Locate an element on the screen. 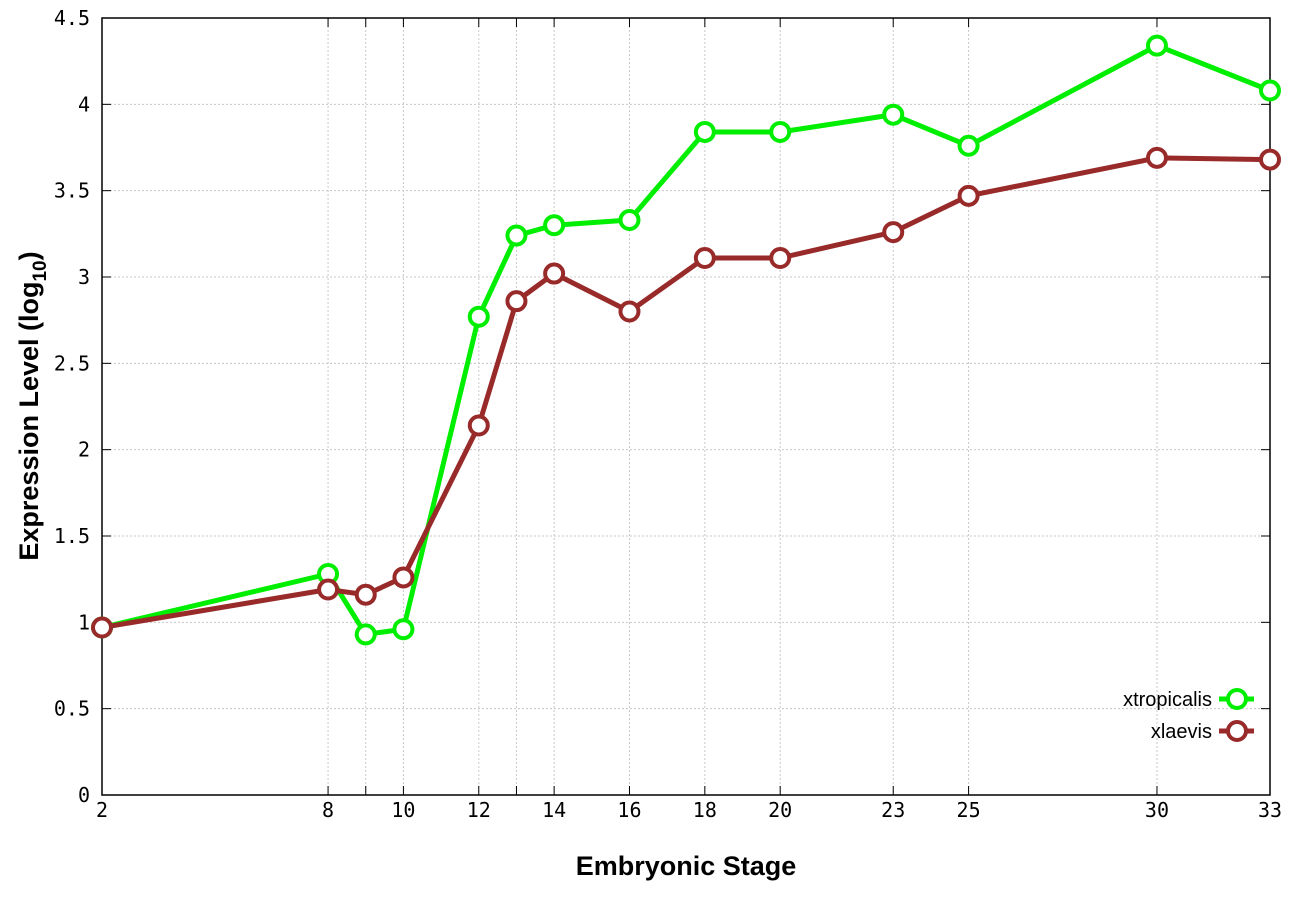 This screenshot has height=907, width=1296. y-tick-label: 0.5 is located at coordinates (72, 709).